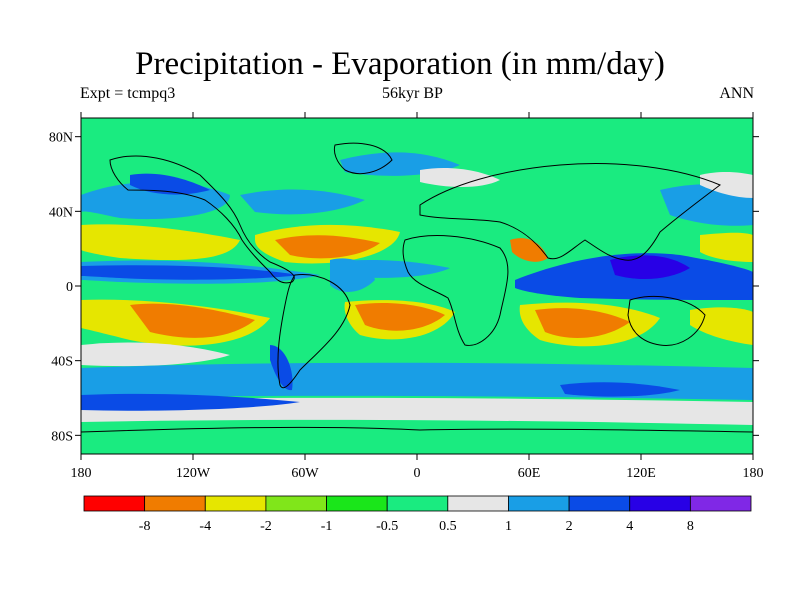  Describe the element at coordinates (69, 287) in the screenshot. I see `lat-tick-label: 0` at that location.